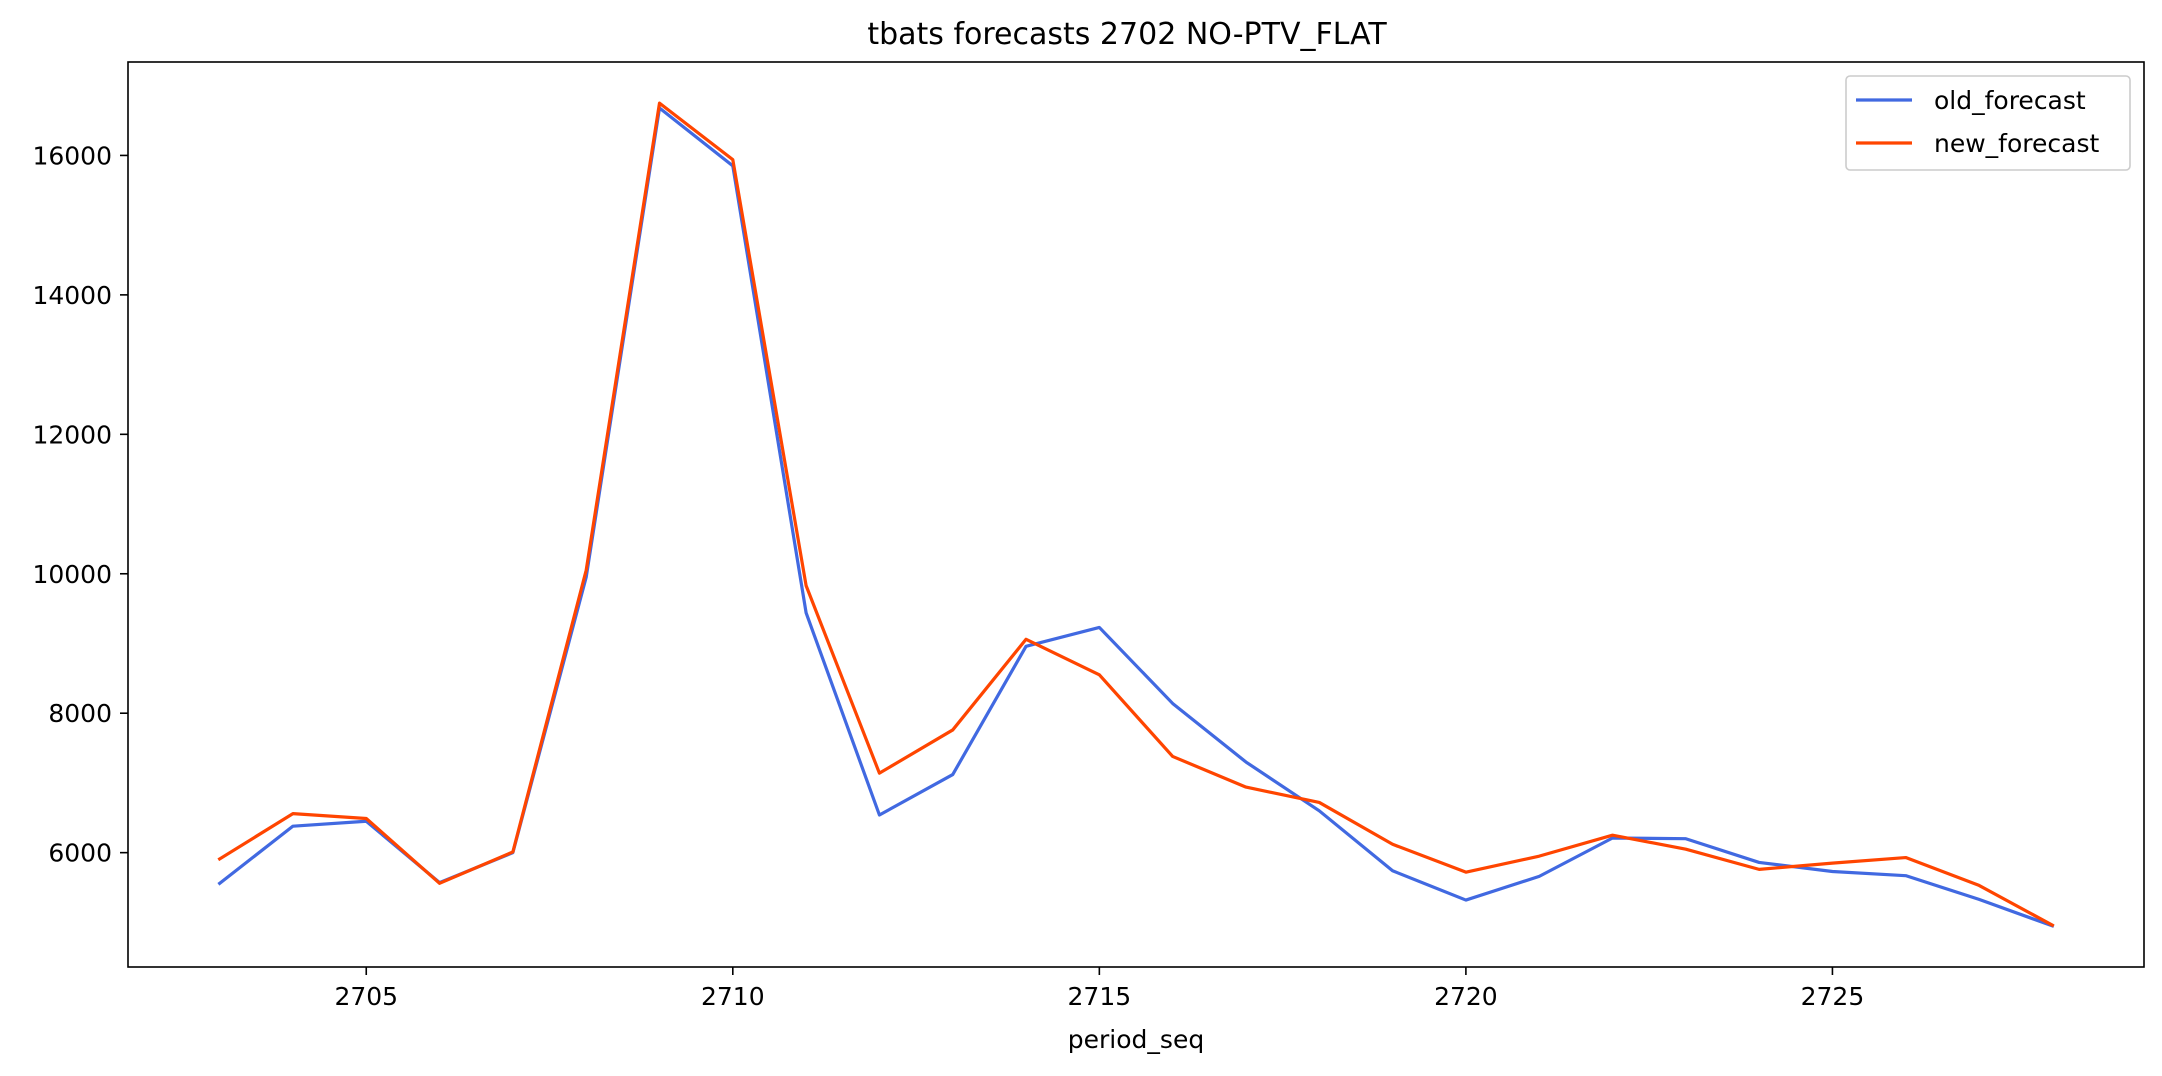  I want to click on y-tick-label: 12000, so click(72, 434).